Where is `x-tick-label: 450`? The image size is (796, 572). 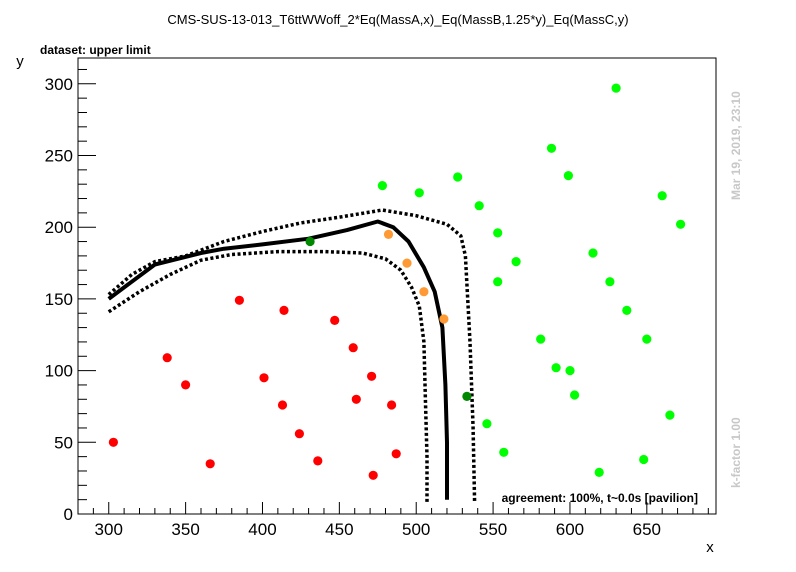
x-tick-label: 450 is located at coordinates (339, 529).